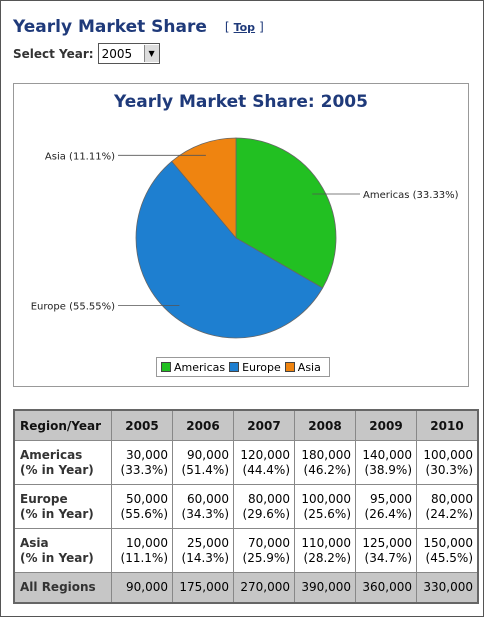  Describe the element at coordinates (388, 469) in the screenshot. I see `cell-percent: (38.9%)` at that location.